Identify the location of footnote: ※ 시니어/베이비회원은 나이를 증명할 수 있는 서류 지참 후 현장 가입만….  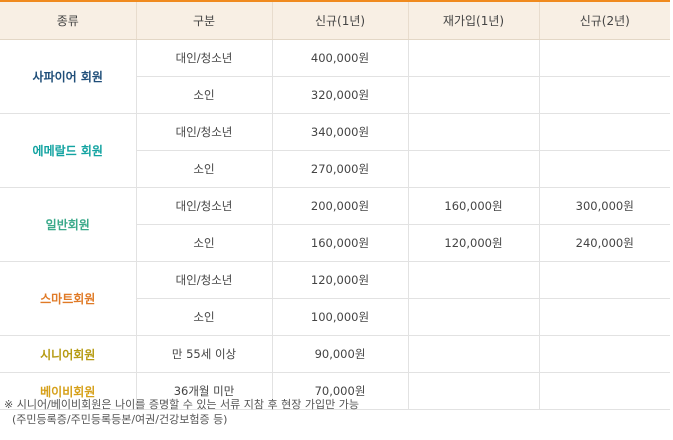
(181, 412).